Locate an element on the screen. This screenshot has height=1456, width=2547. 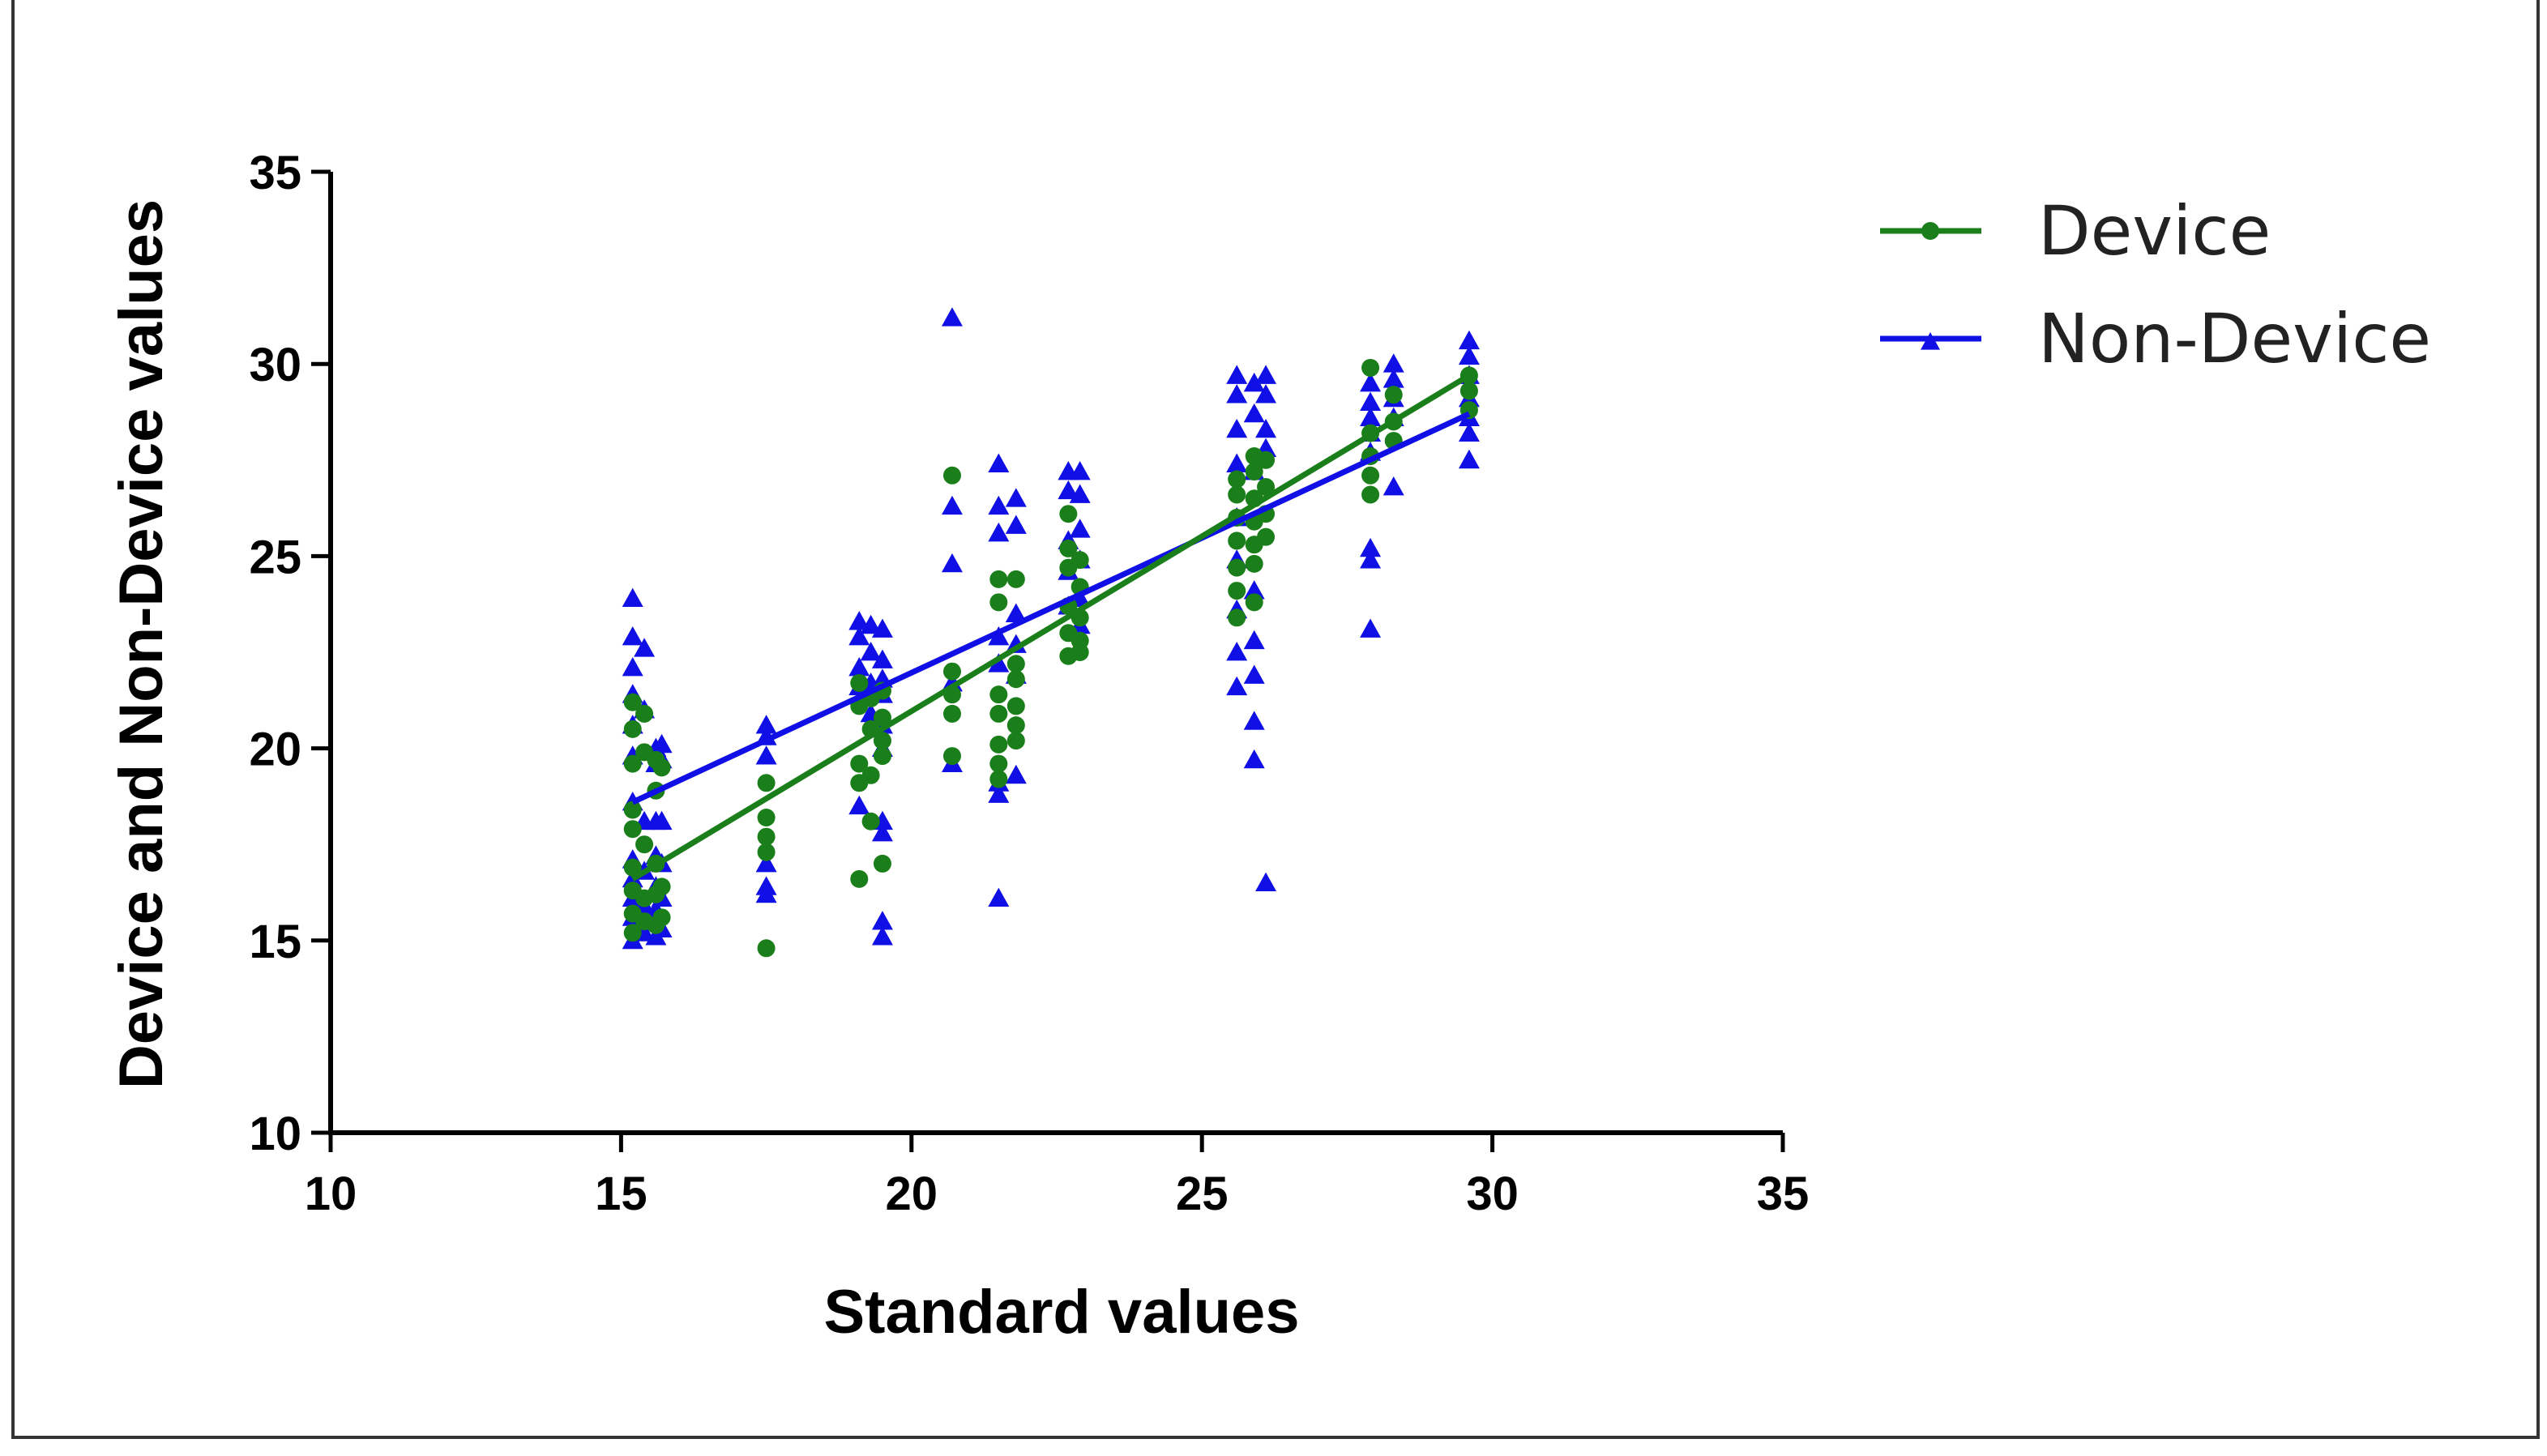
y-tick-label: 15 is located at coordinates (275, 942).